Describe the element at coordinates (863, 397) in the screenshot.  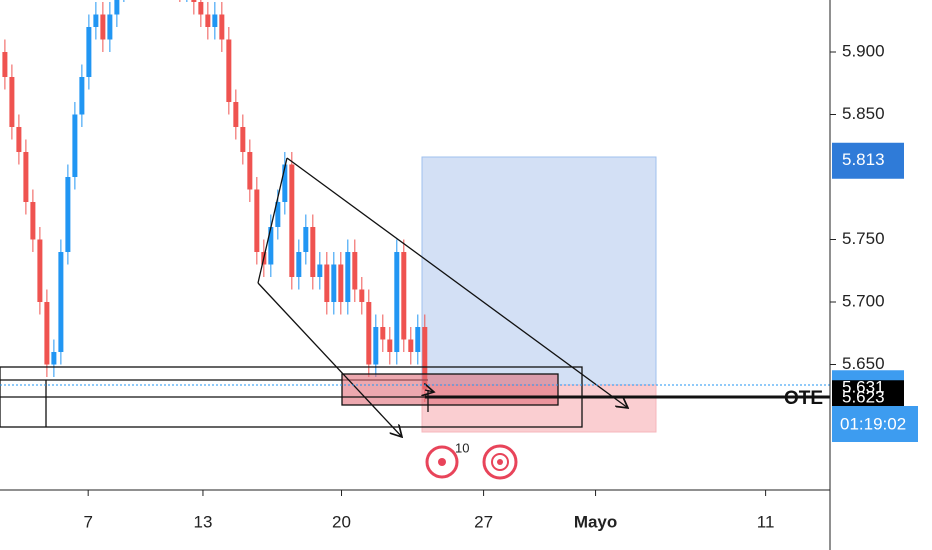
I see `price-tag-label: 5.623` at that location.